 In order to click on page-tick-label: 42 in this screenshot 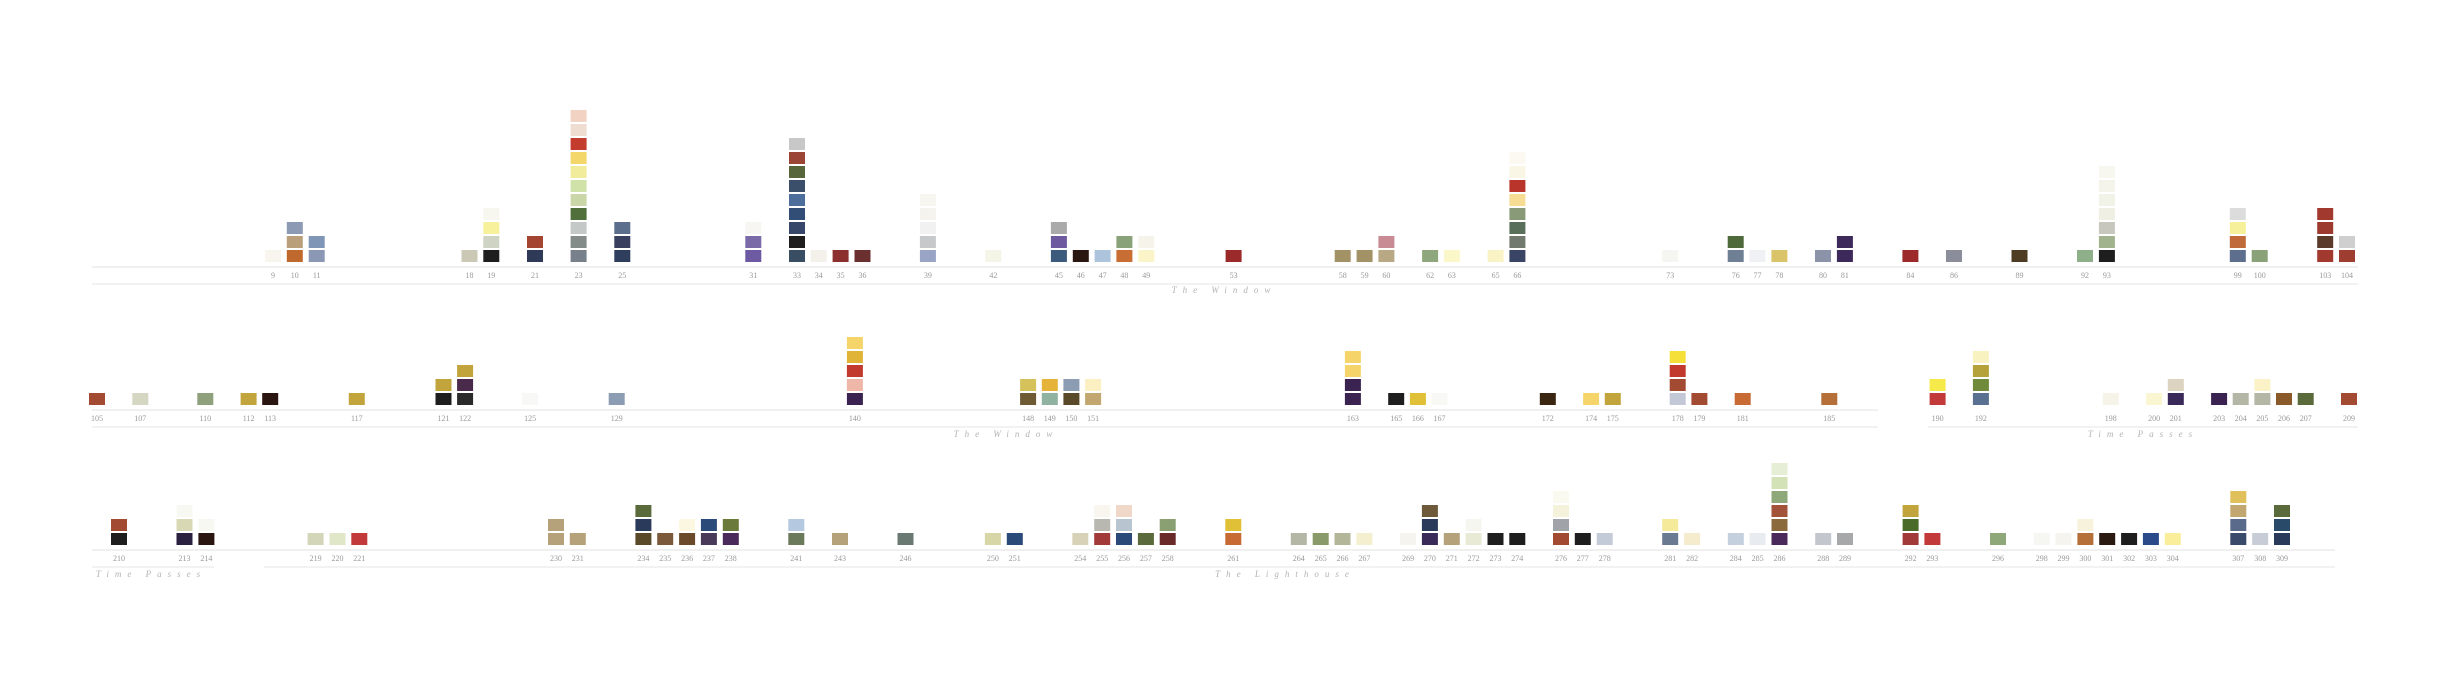, I will do `click(993, 275)`.